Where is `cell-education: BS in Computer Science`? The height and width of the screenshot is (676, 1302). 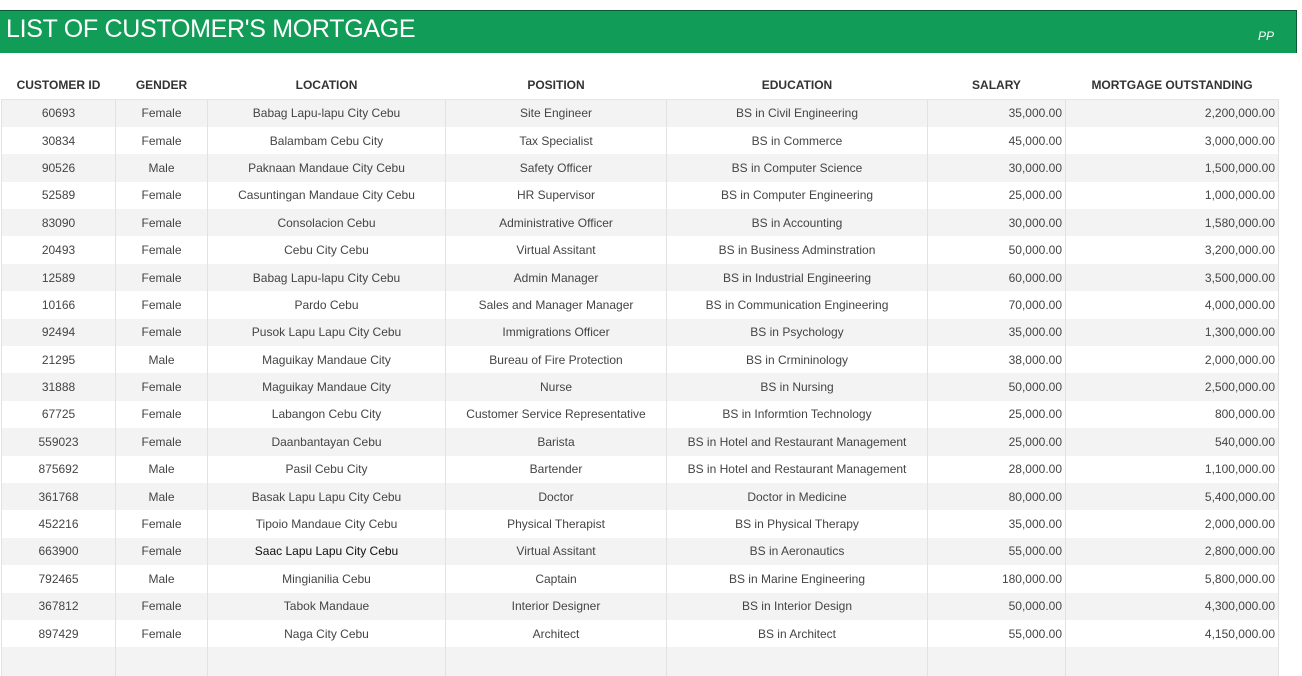 cell-education: BS in Computer Science is located at coordinates (797, 168).